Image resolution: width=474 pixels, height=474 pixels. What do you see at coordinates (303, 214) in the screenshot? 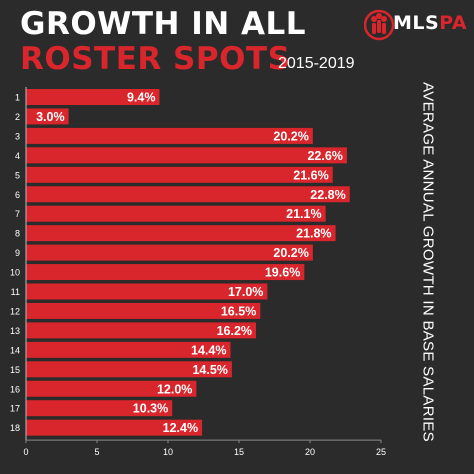
I see `bar-value-label: 21.1%` at bounding box center [303, 214].